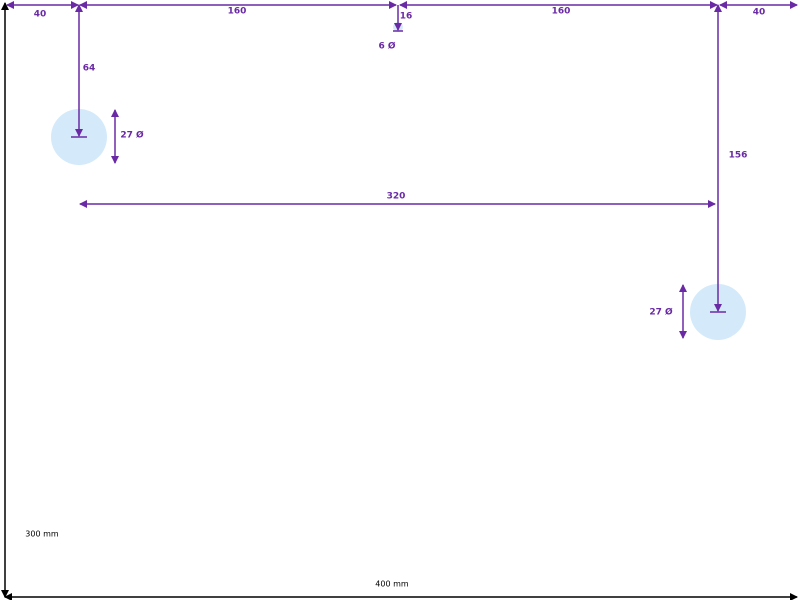  Describe the element at coordinates (406, 17) in the screenshot. I see `dim-label: 16` at that location.